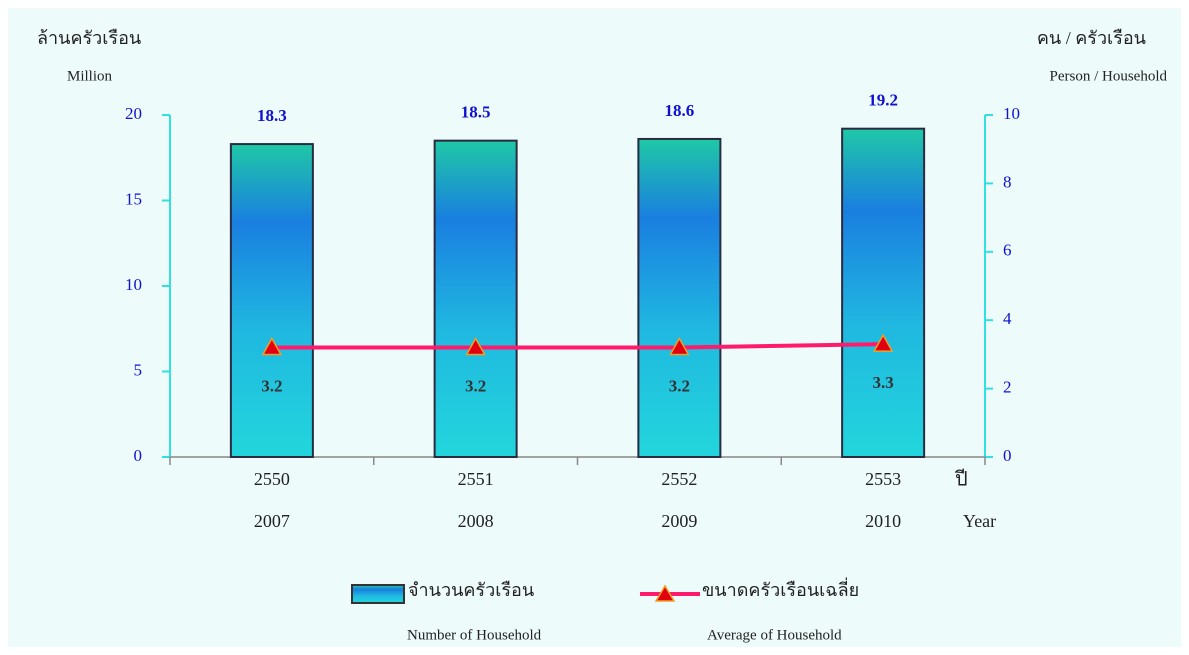 The width and height of the screenshot is (1189, 655). What do you see at coordinates (780, 588) in the screenshot?
I see `legend-label: ขนาดครัวเรือนเฉลี่ย` at bounding box center [780, 588].